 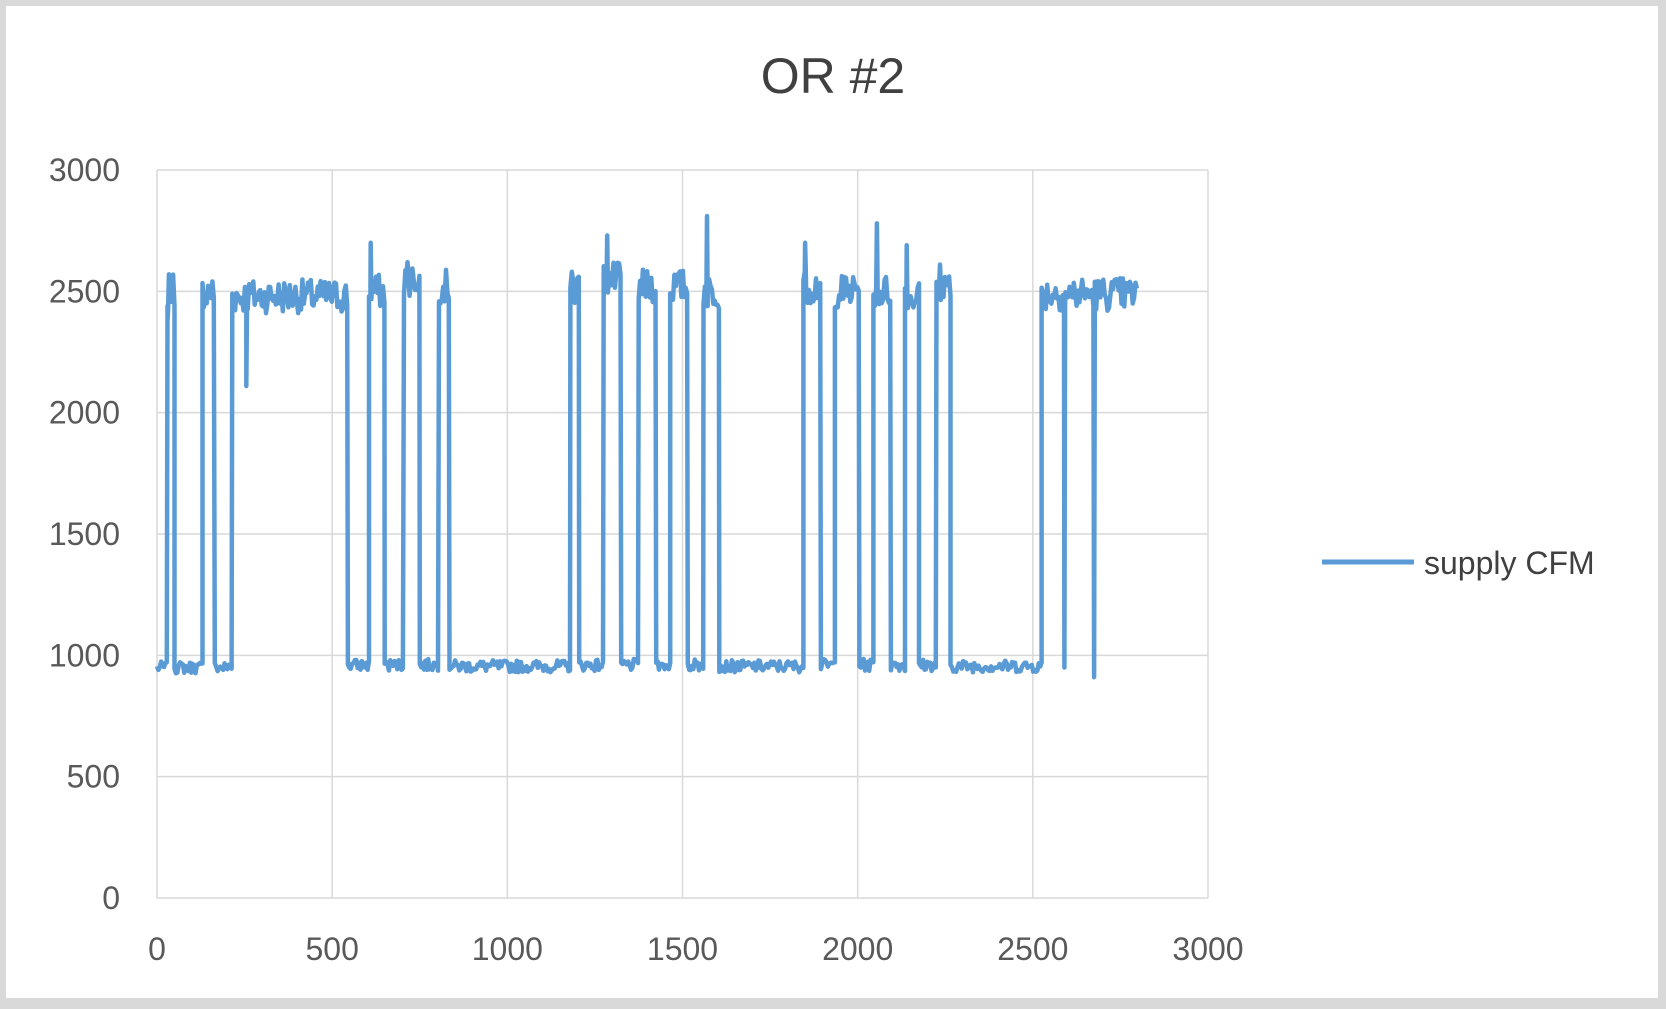 I want to click on x-tick-label: 500, so click(x=331, y=949).